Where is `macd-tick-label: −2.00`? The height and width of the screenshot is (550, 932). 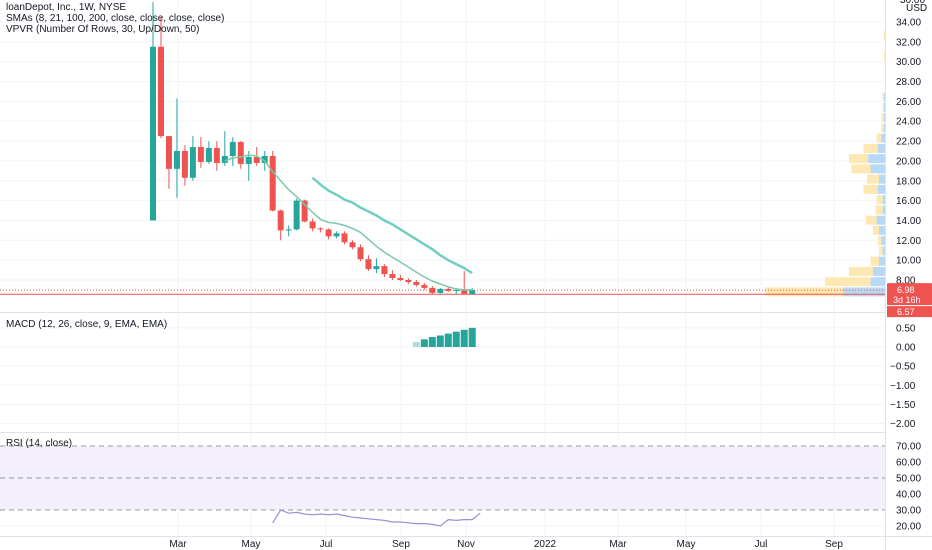
macd-tick-label: −2.00 is located at coordinates (903, 424).